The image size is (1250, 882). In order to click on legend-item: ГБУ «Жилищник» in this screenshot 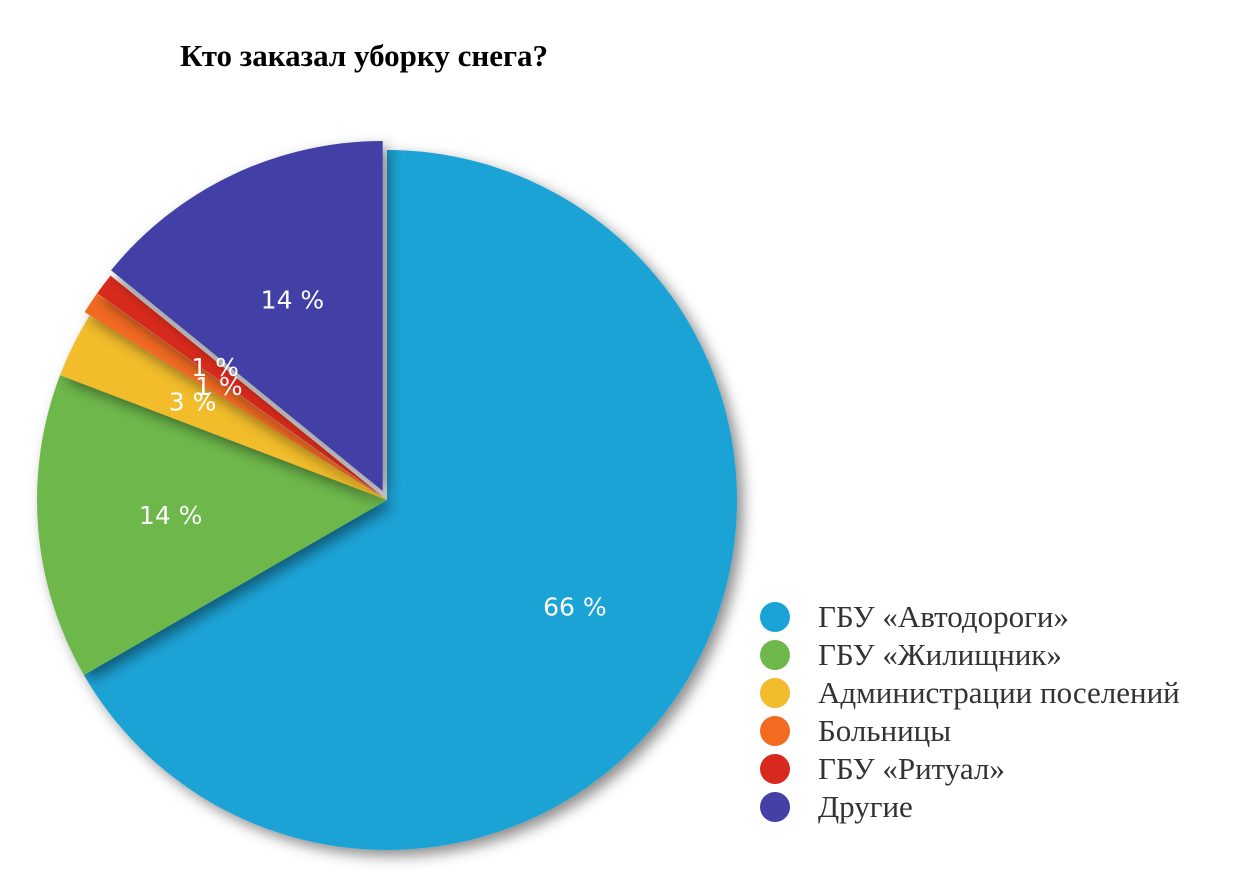, I will do `click(970, 655)`.